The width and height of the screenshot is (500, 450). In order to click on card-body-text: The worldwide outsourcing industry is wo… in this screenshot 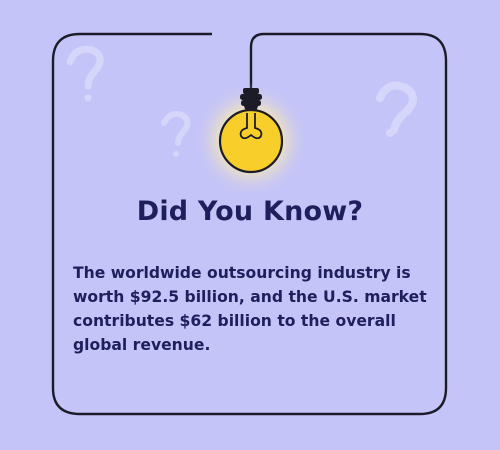, I will do `click(250, 309)`.